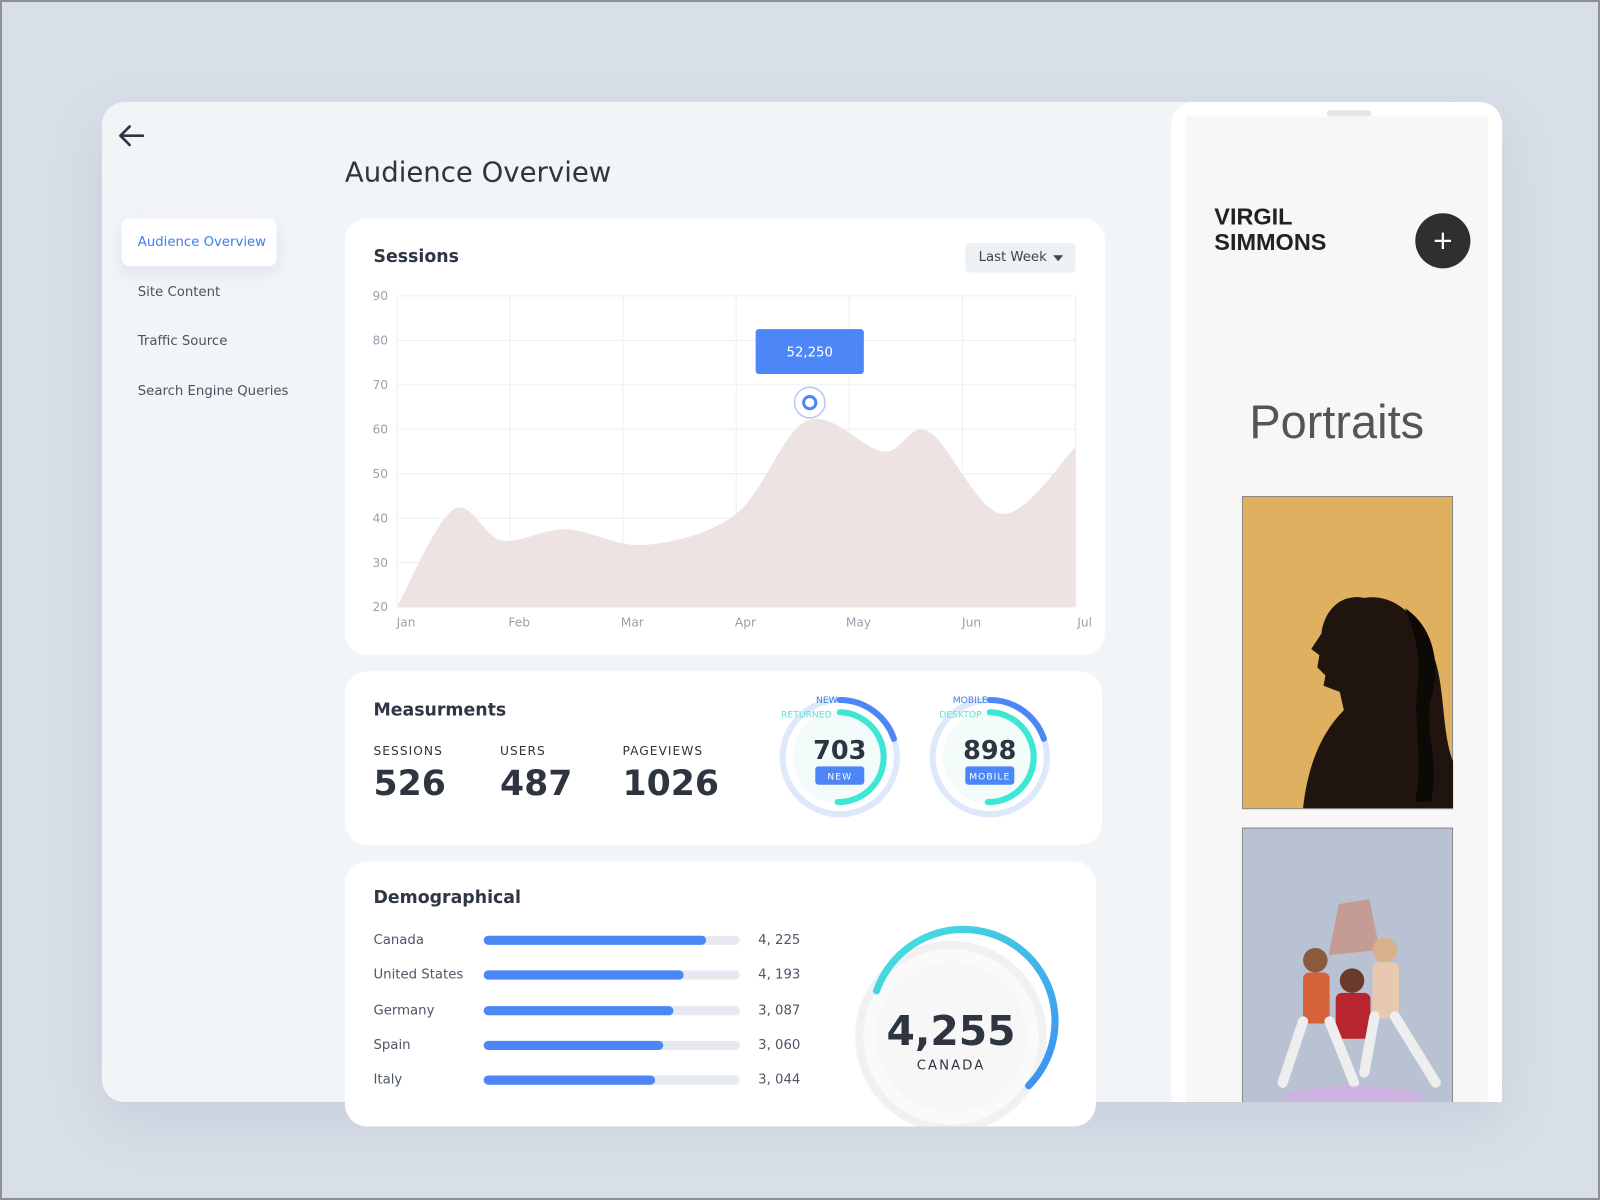  What do you see at coordinates (1347, 965) in the screenshot?
I see `group-photo` at bounding box center [1347, 965].